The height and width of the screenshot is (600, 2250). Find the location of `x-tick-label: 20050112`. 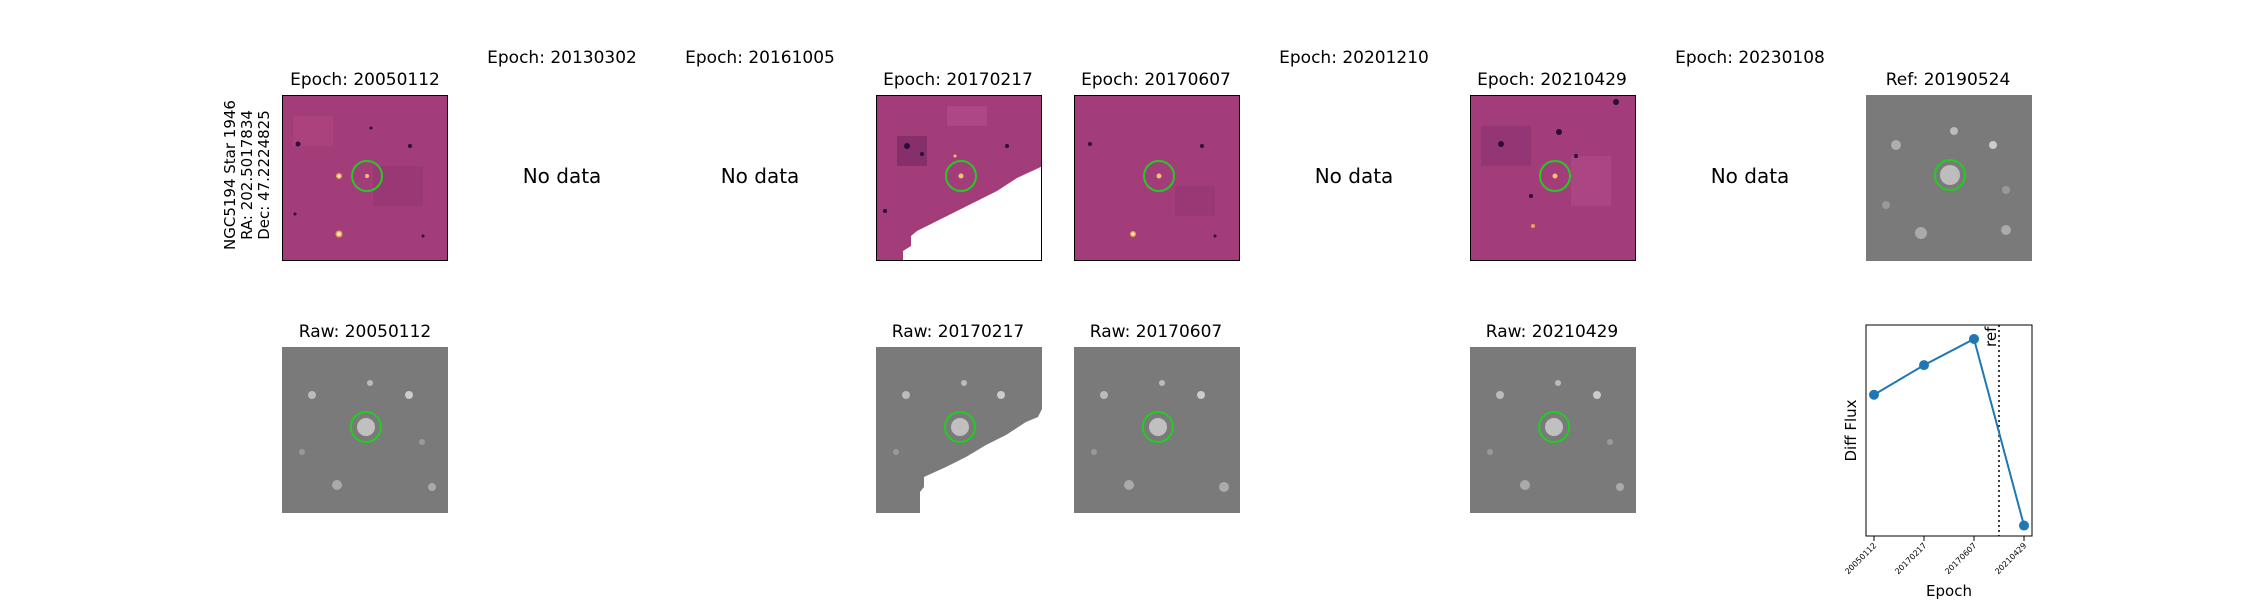

x-tick-label: 20050112 is located at coordinates (1860, 558).